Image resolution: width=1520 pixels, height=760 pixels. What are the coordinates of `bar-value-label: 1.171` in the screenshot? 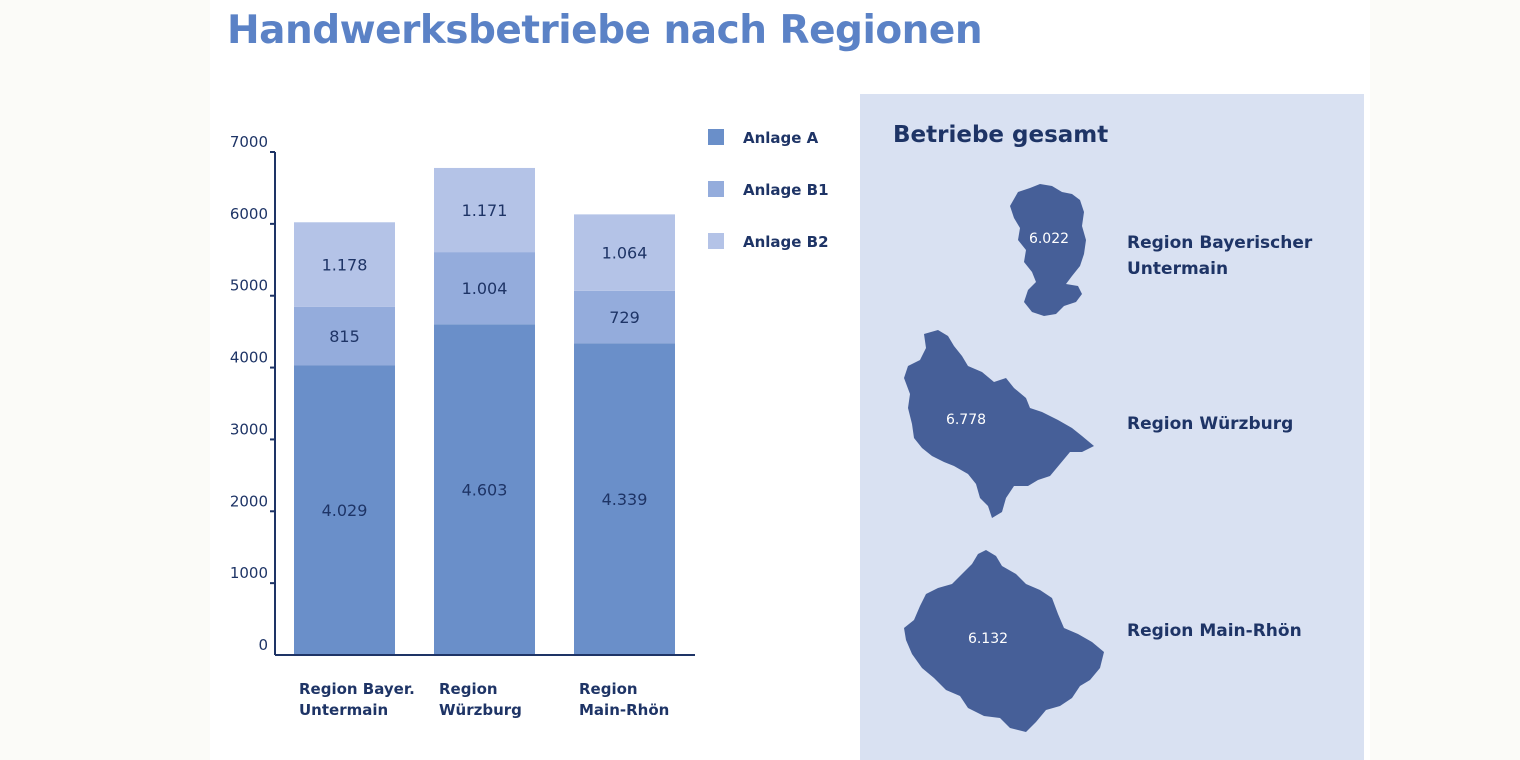 It's located at (485, 210).